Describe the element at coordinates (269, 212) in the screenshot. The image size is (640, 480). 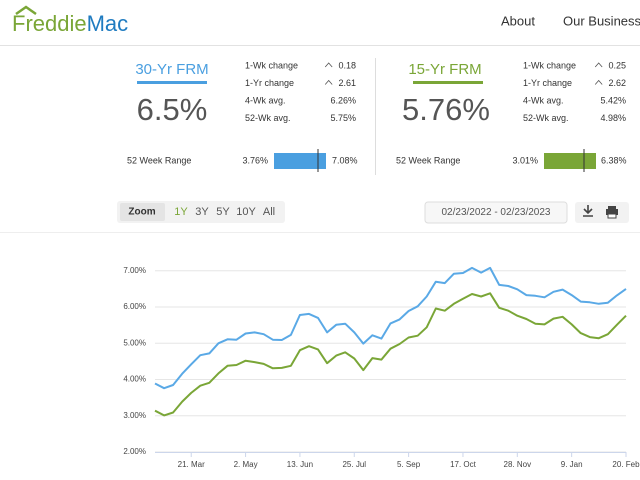
I see `range-button: All` at that location.